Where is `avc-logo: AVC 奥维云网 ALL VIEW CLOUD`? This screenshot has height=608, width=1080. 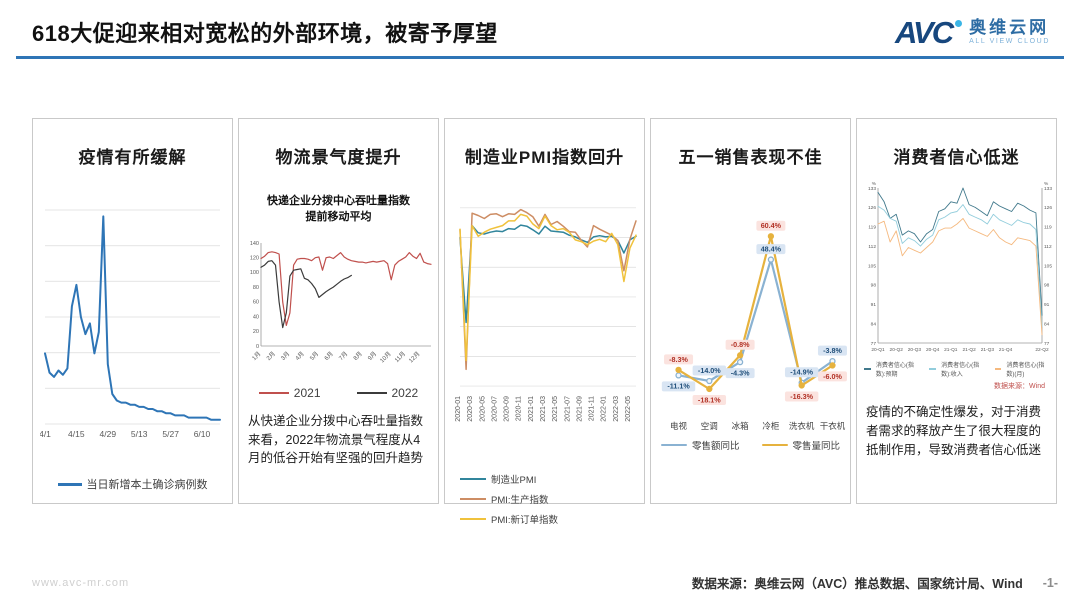 avc-logo: AVC 奥维云网 ALL VIEW CLOUD is located at coordinates (972, 32).